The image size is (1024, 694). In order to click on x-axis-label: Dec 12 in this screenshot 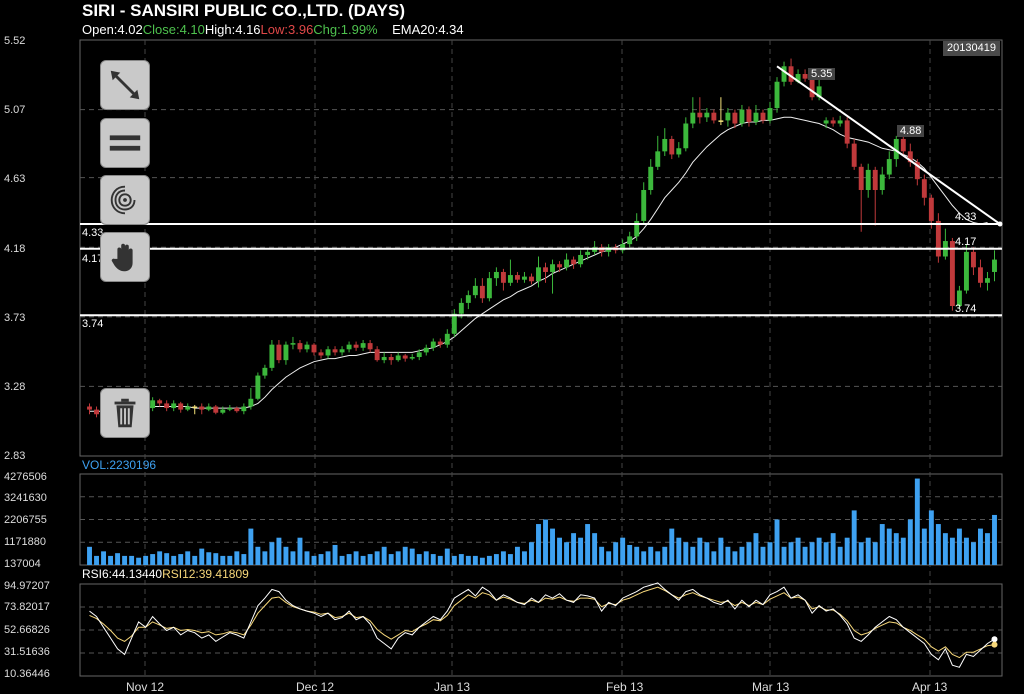, I will do `click(315, 687)`.